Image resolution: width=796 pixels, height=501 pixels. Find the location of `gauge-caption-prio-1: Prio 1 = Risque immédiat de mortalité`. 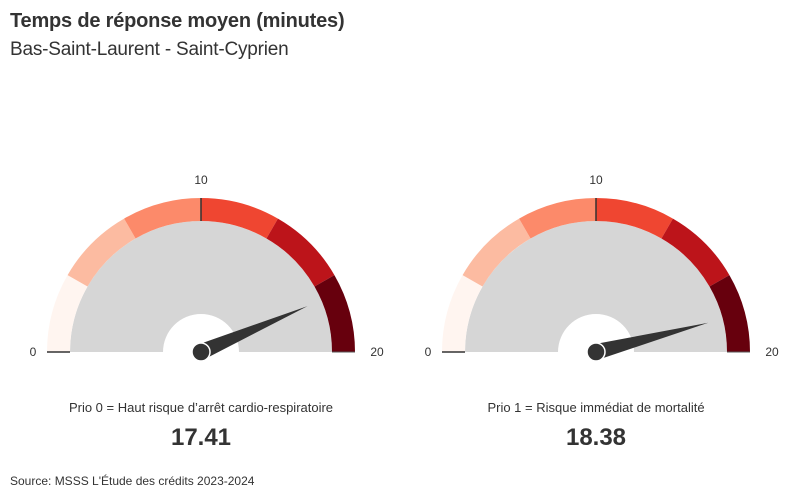

gauge-caption-prio-1: Prio 1 = Risque immédiat de mortalité is located at coordinates (596, 407).